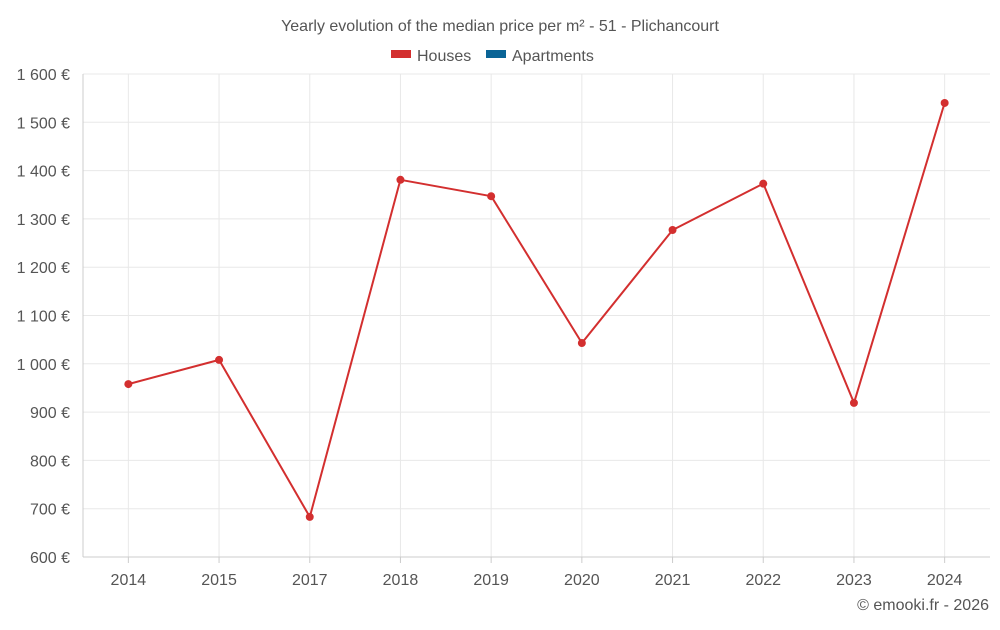  What do you see at coordinates (43, 365) in the screenshot?
I see `y-tick-label: 1 000 €` at bounding box center [43, 365].